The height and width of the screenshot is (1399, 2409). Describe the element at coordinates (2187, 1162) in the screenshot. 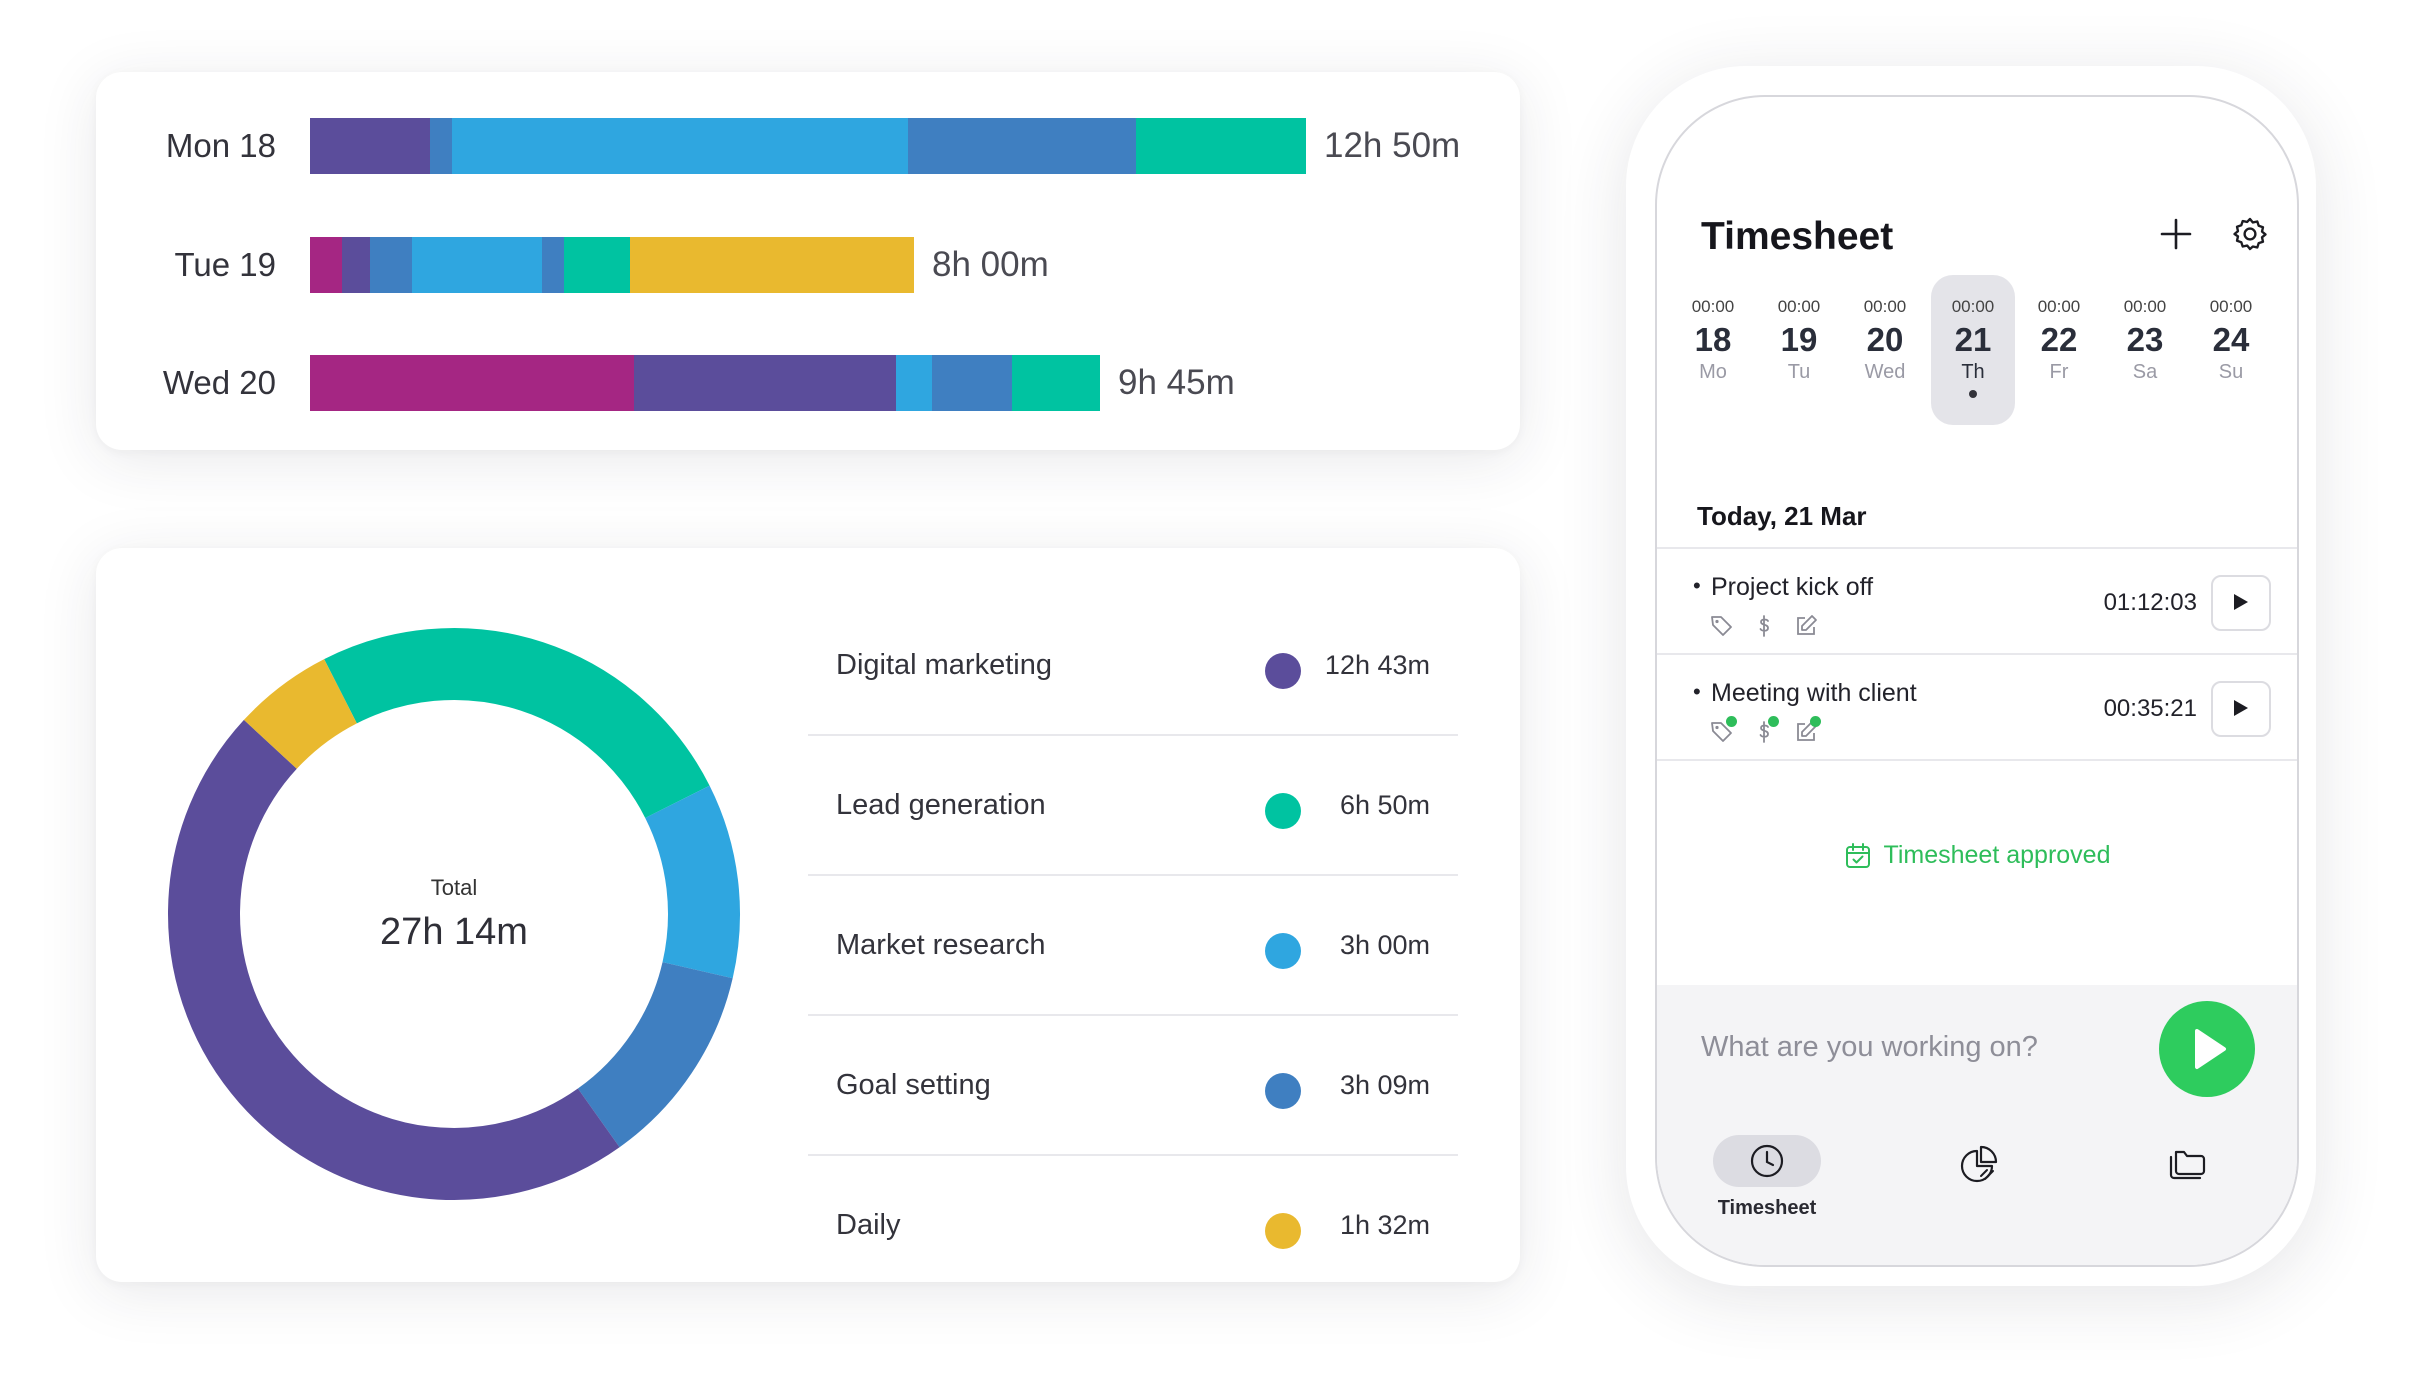

I see `nav-projects` at that location.